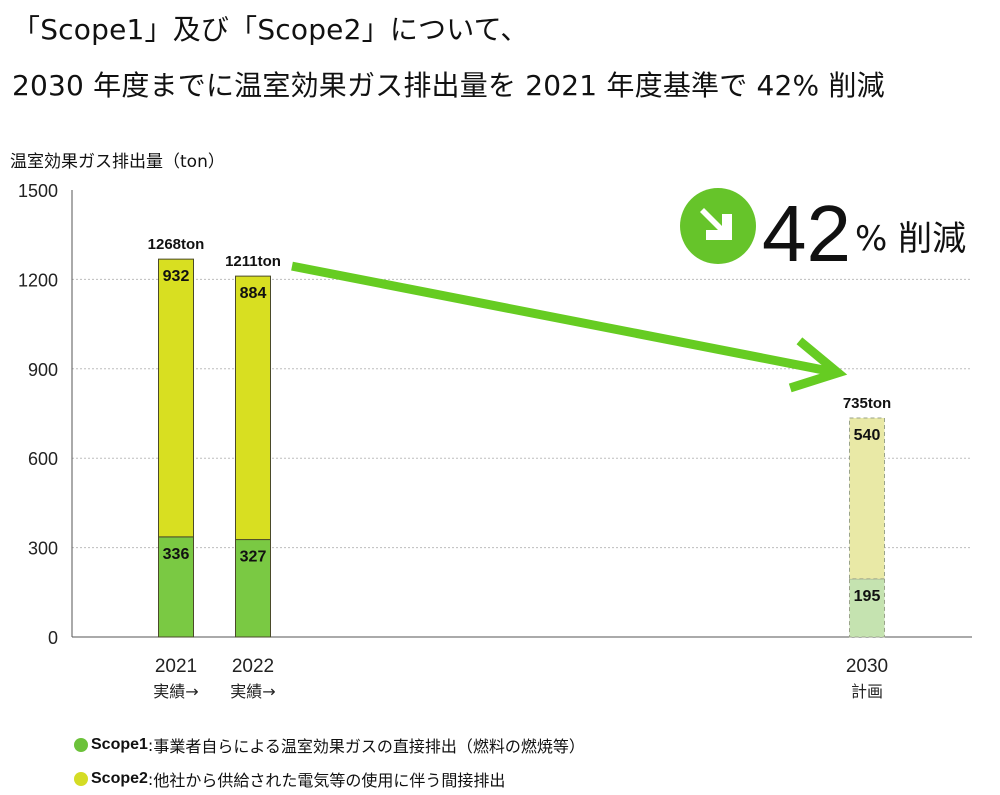 This screenshot has height=795, width=1000. What do you see at coordinates (53, 638) in the screenshot?
I see `y-tick-label: 0` at bounding box center [53, 638].